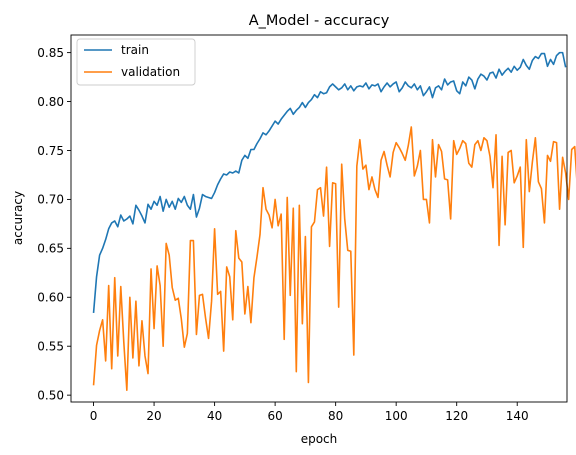 The height and width of the screenshot is (455, 576). I want to click on legend-validation-label: validation, so click(150, 72).